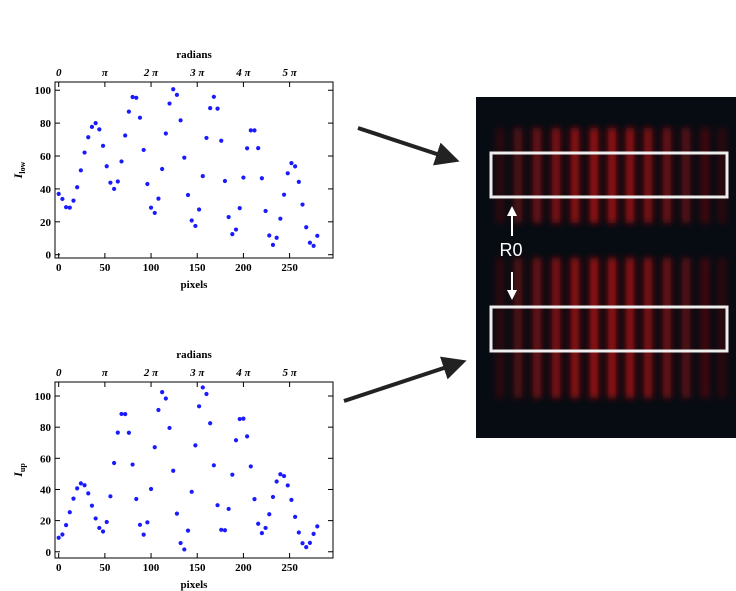 This screenshot has height=591, width=736. Describe the element at coordinates (197, 268) in the screenshot. I see `x-tick-label: 150` at that location.